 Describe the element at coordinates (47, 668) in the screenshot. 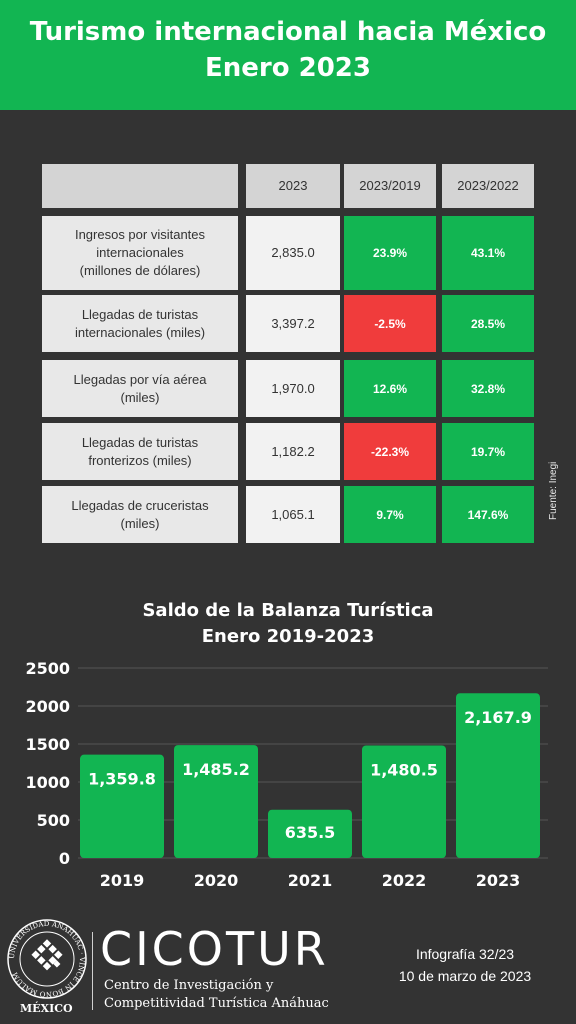

I see `y-tick-label: 2500` at that location.